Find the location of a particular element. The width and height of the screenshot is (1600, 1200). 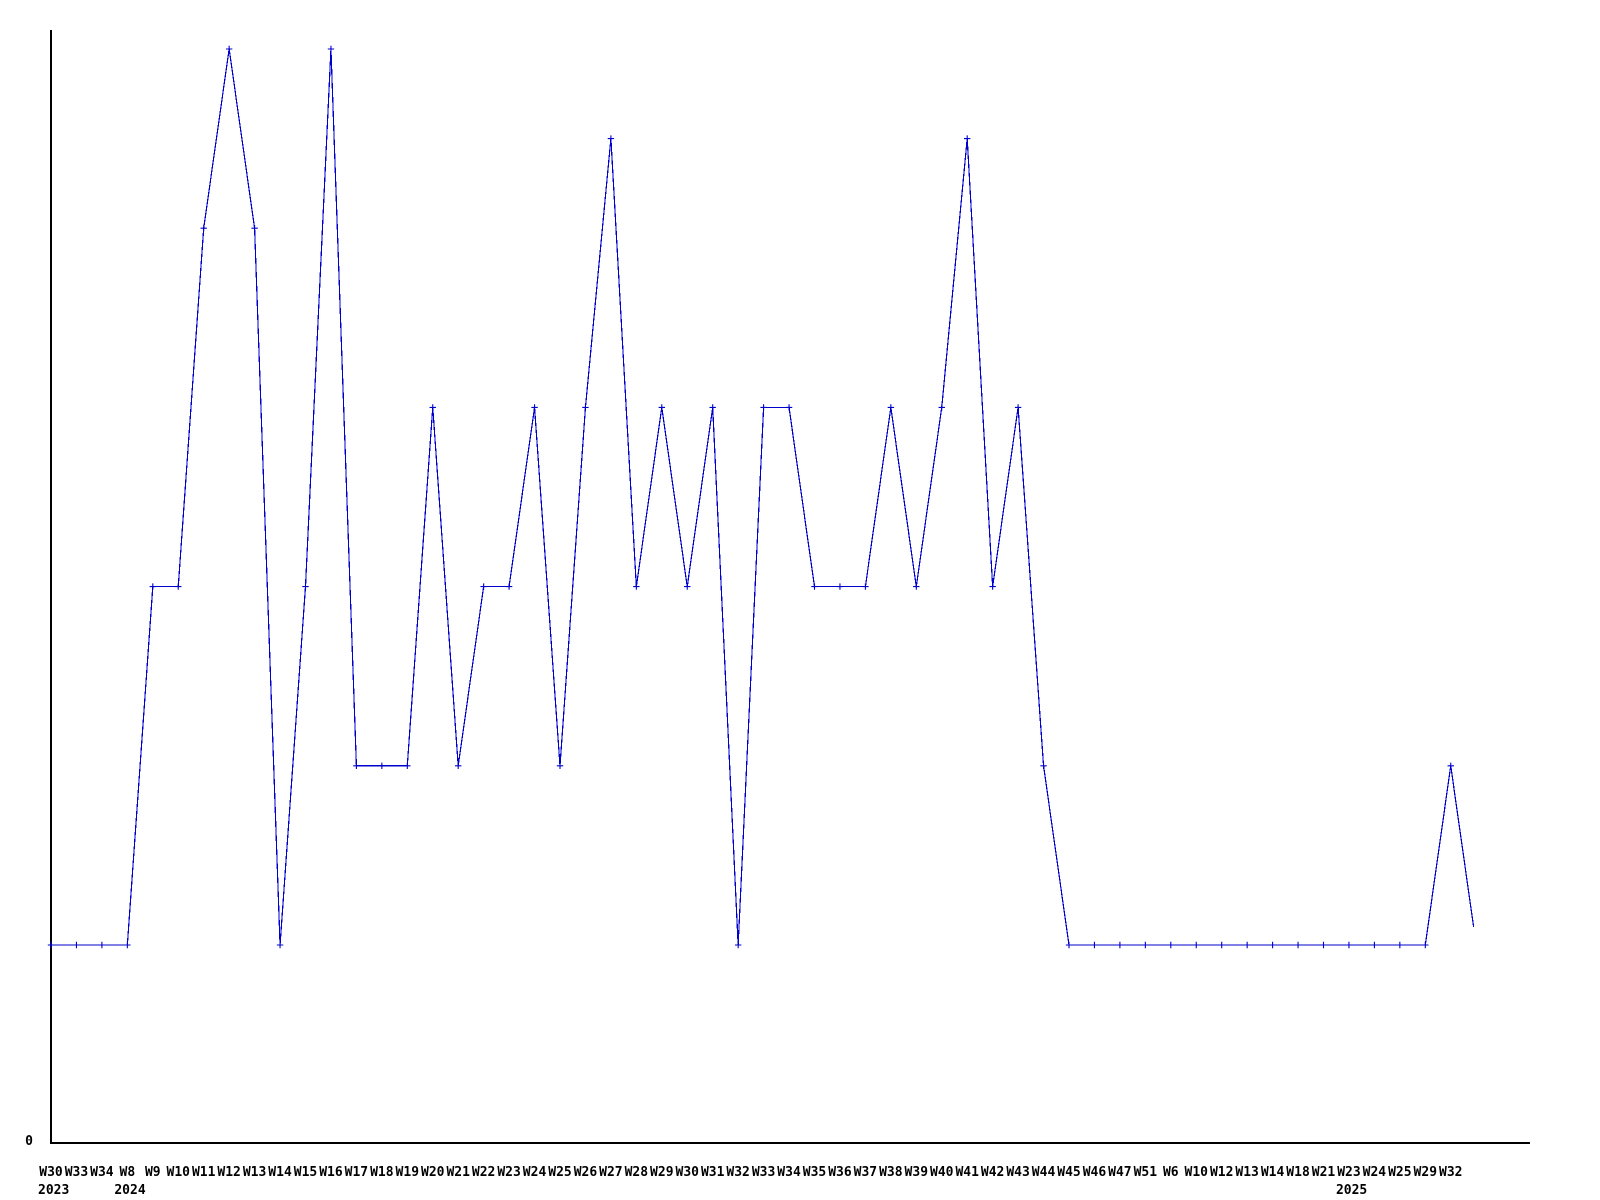

x-axis-tick-label: W43 is located at coordinates (1017, 1172).